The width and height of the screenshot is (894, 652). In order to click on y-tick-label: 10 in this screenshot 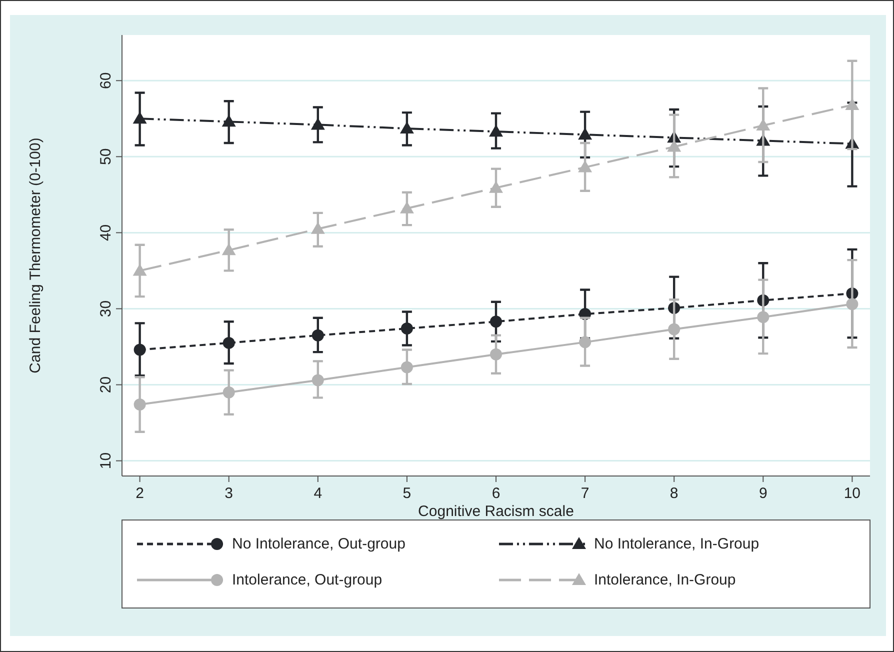, I will do `click(106, 461)`.